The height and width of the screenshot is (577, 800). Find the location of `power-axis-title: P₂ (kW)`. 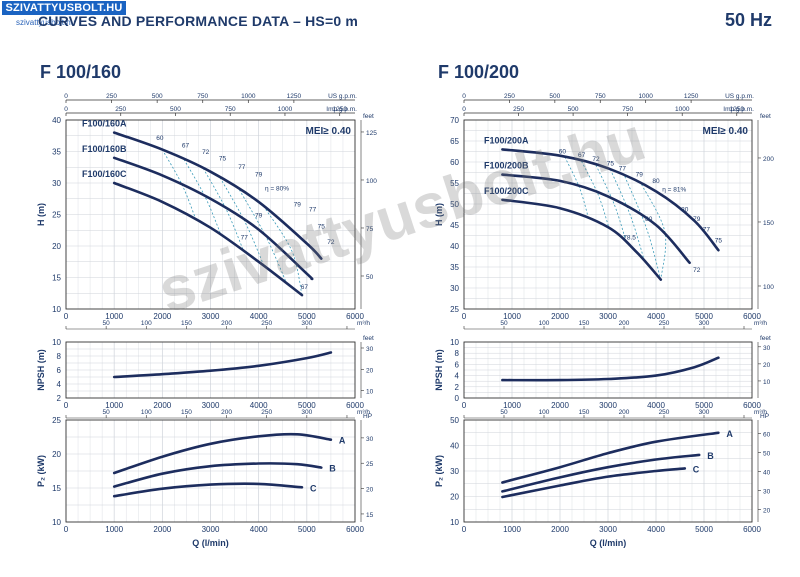

power-axis-title: P₂ (kW) is located at coordinates (439, 471).